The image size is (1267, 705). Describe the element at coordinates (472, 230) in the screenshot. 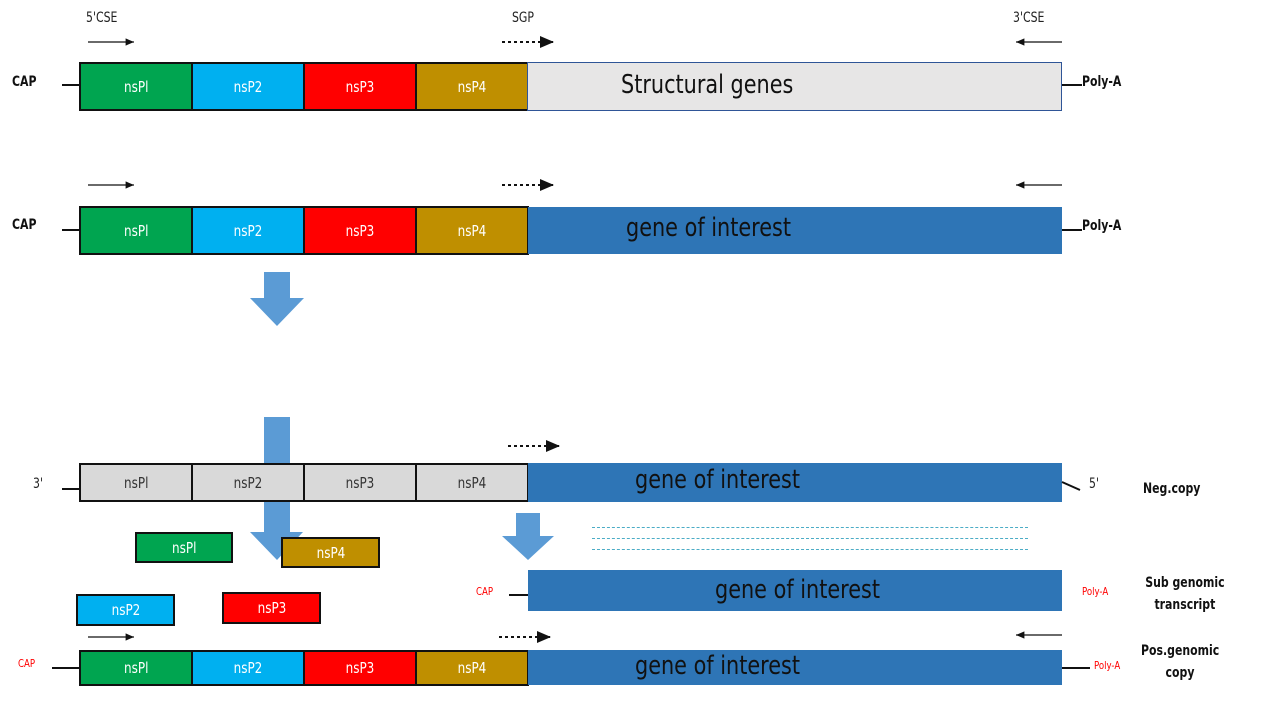

I see `nsp4-segment-2: nsP4` at that location.